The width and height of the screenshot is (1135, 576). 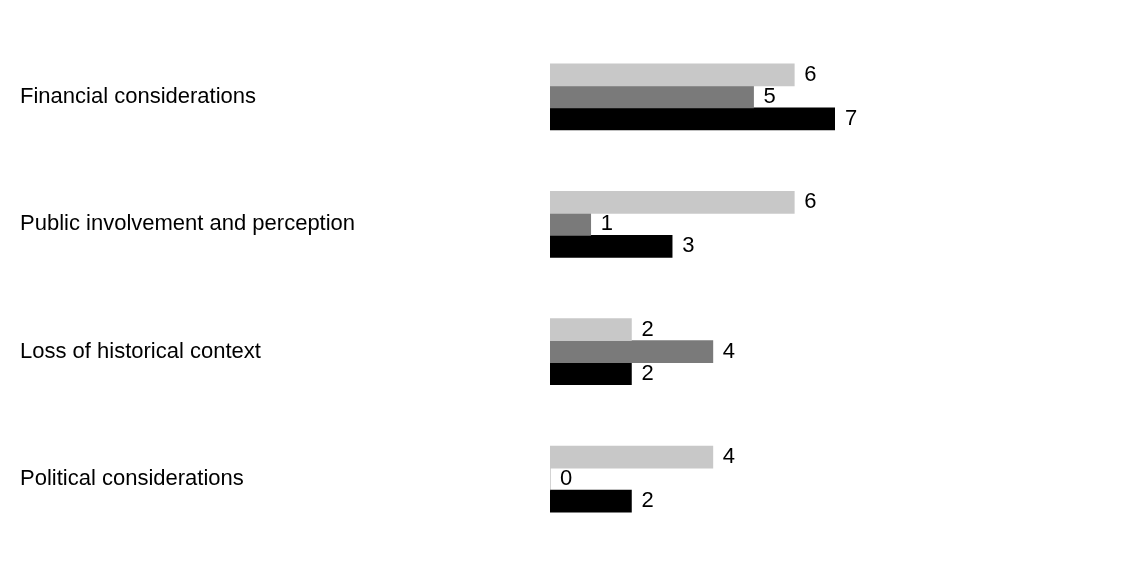 What do you see at coordinates (606, 223) in the screenshot?
I see `data-label: 1` at bounding box center [606, 223].